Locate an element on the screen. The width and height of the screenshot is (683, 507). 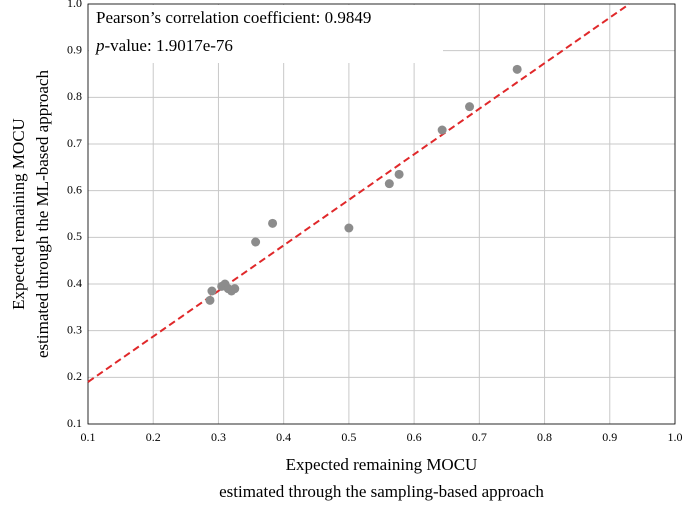
y-tick-label: 0.2 is located at coordinates (74, 376).